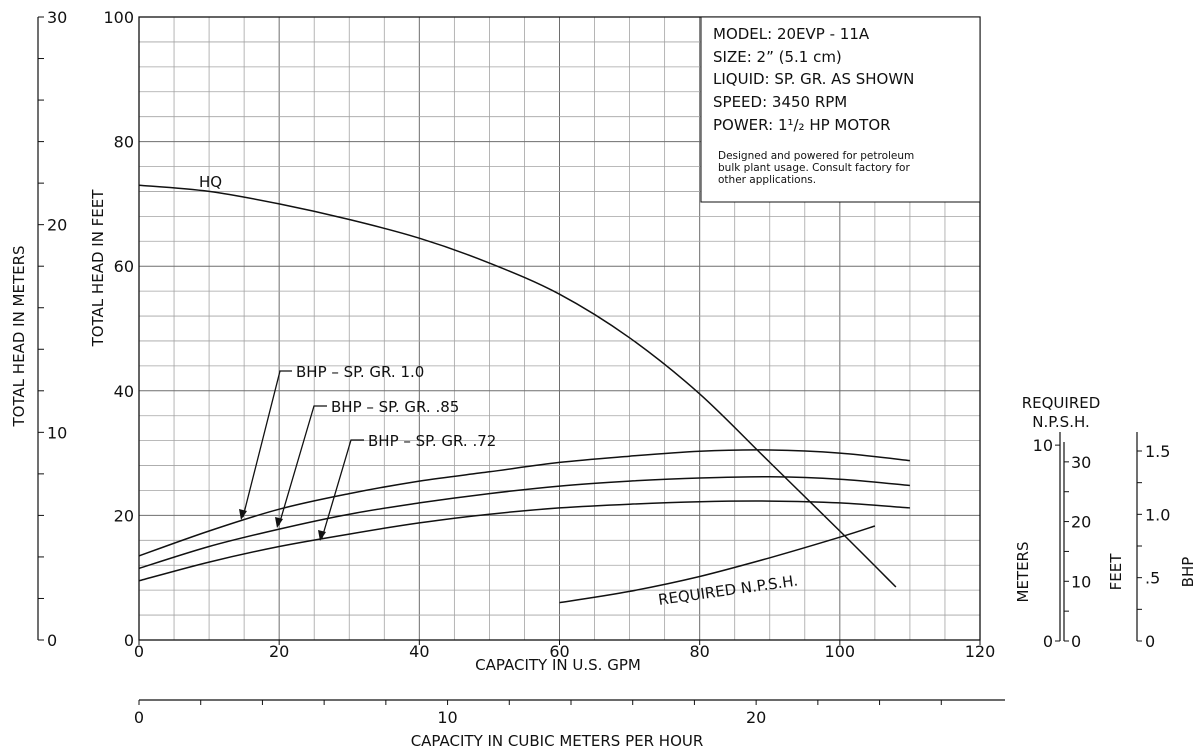  I want to click on y-tick-label: 20, so click(124, 515).